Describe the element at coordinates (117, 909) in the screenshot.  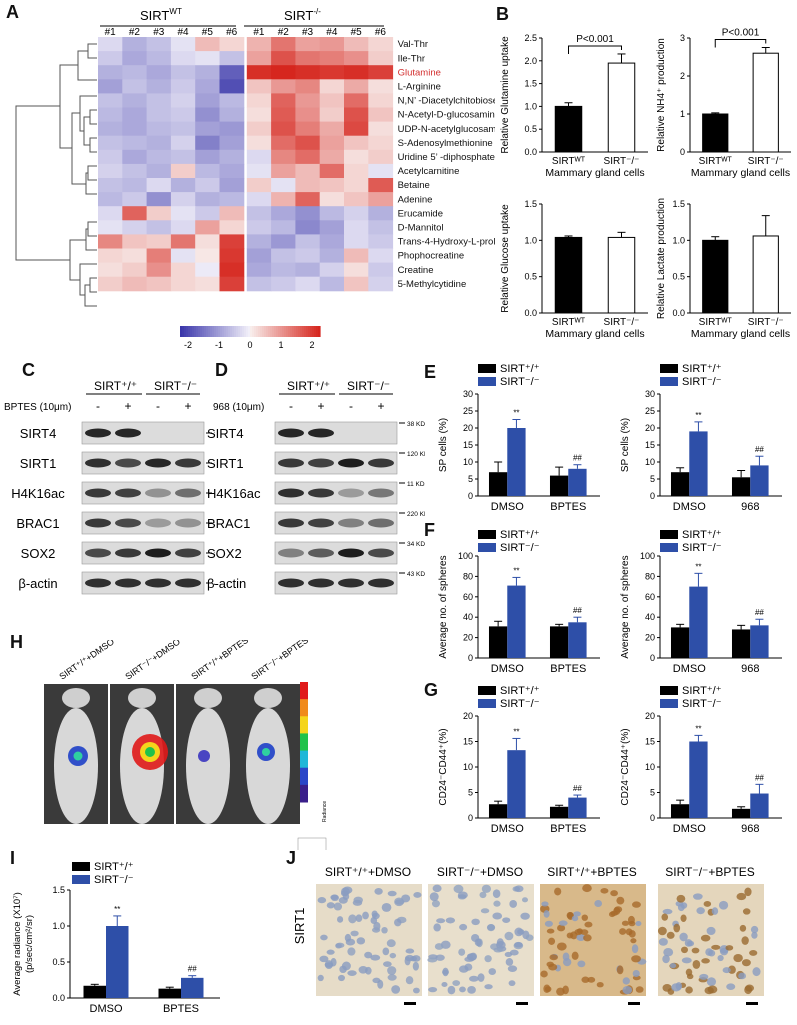
I see `significance-mark: **` at that location.